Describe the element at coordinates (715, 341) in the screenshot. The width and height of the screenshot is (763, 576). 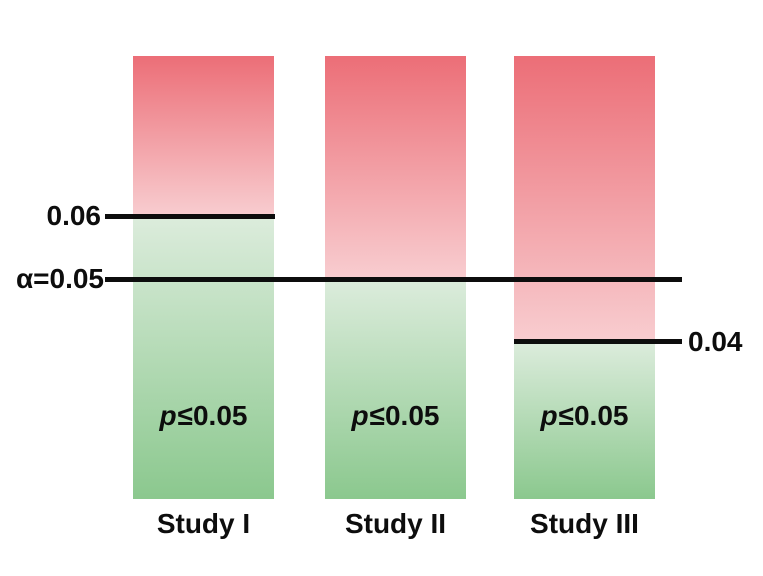
I see `p-value-label-study-3: 0.04` at that location.